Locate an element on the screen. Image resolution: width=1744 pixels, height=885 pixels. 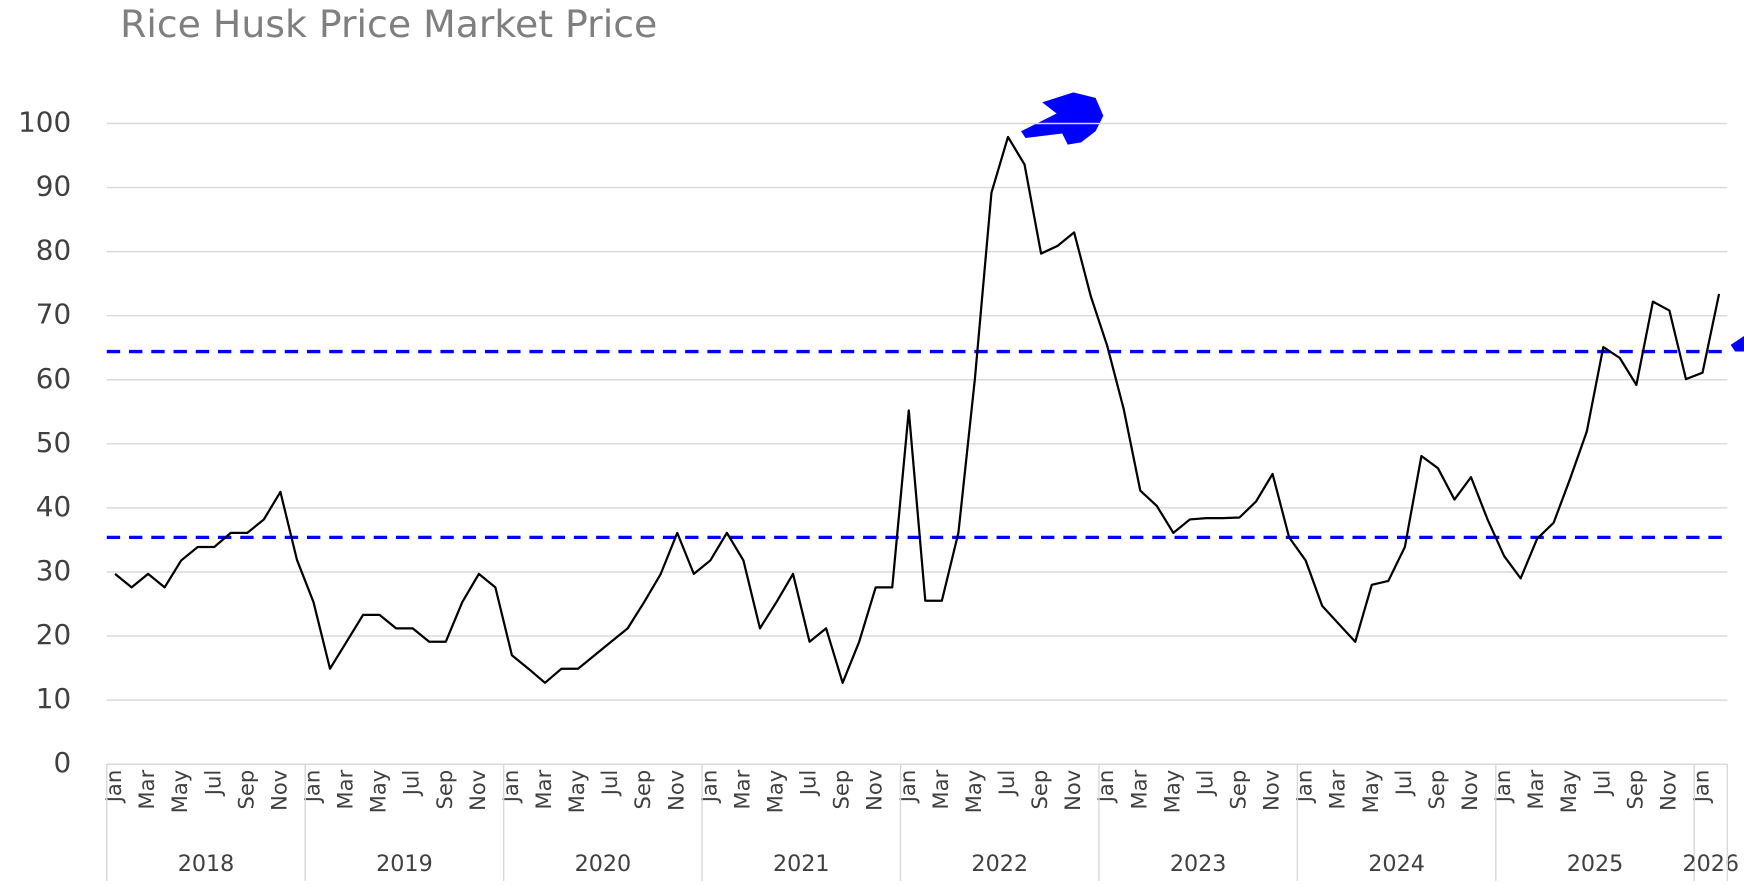
pointer-icon is located at coordinates (1382, 222).